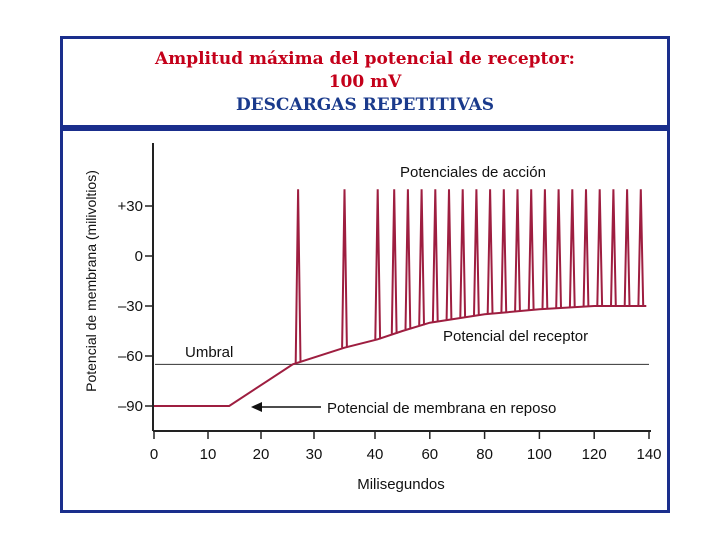 The image size is (728, 546). What do you see at coordinates (209, 352) in the screenshot?
I see `threshold-label: Umbral` at bounding box center [209, 352].